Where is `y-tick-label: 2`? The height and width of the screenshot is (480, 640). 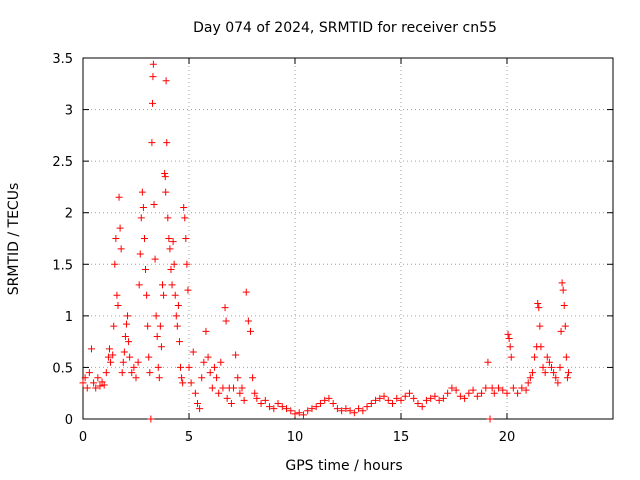 y-tick-label: 2 is located at coordinates (69, 214).